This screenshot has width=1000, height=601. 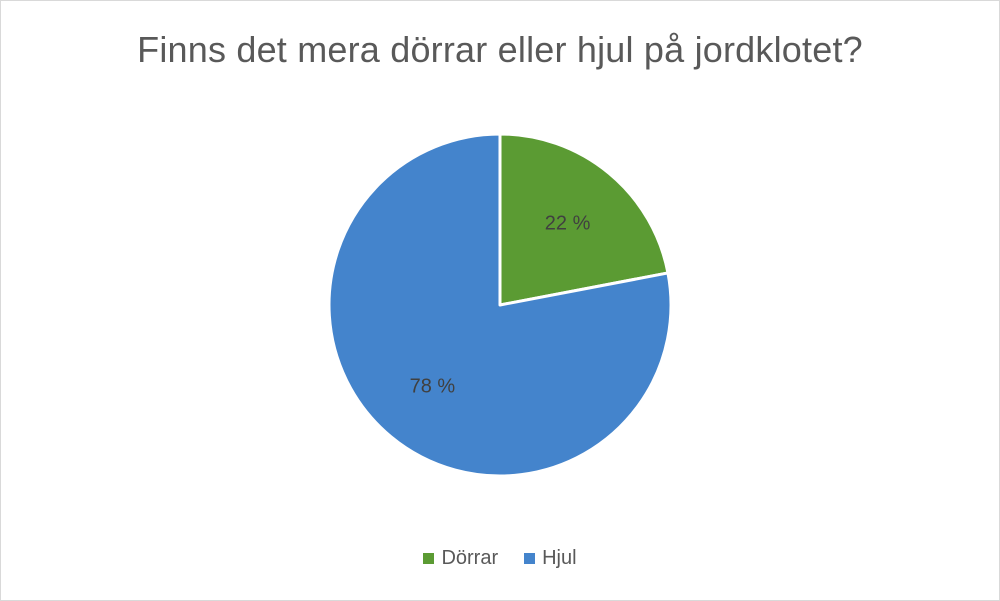 What do you see at coordinates (530, 558) in the screenshot?
I see `legend-swatch-hjul` at bounding box center [530, 558].